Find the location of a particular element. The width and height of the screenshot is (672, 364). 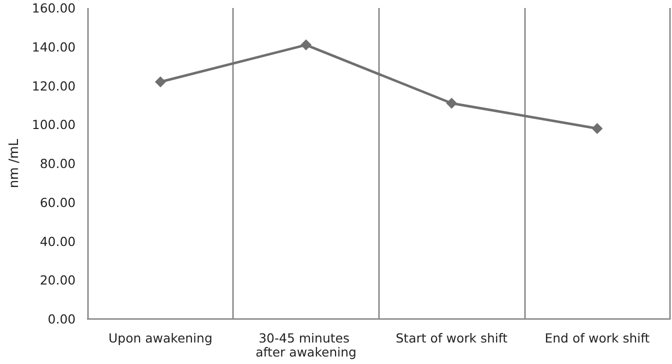

y-tick-label: 160.00 is located at coordinates (54, 8).